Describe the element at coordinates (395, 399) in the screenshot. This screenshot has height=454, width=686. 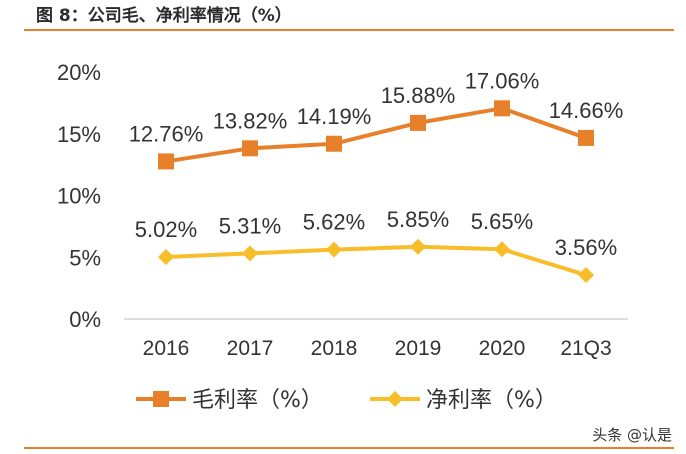
I see `legend-marker-diamond` at that location.